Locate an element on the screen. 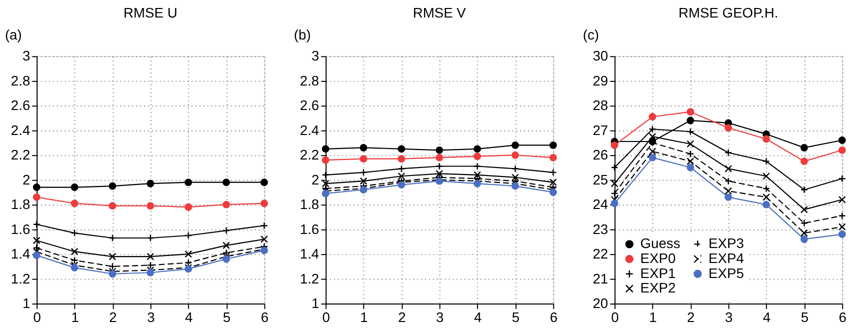 This screenshot has width=855, height=328. legend-label: Guess is located at coordinates (660, 243).